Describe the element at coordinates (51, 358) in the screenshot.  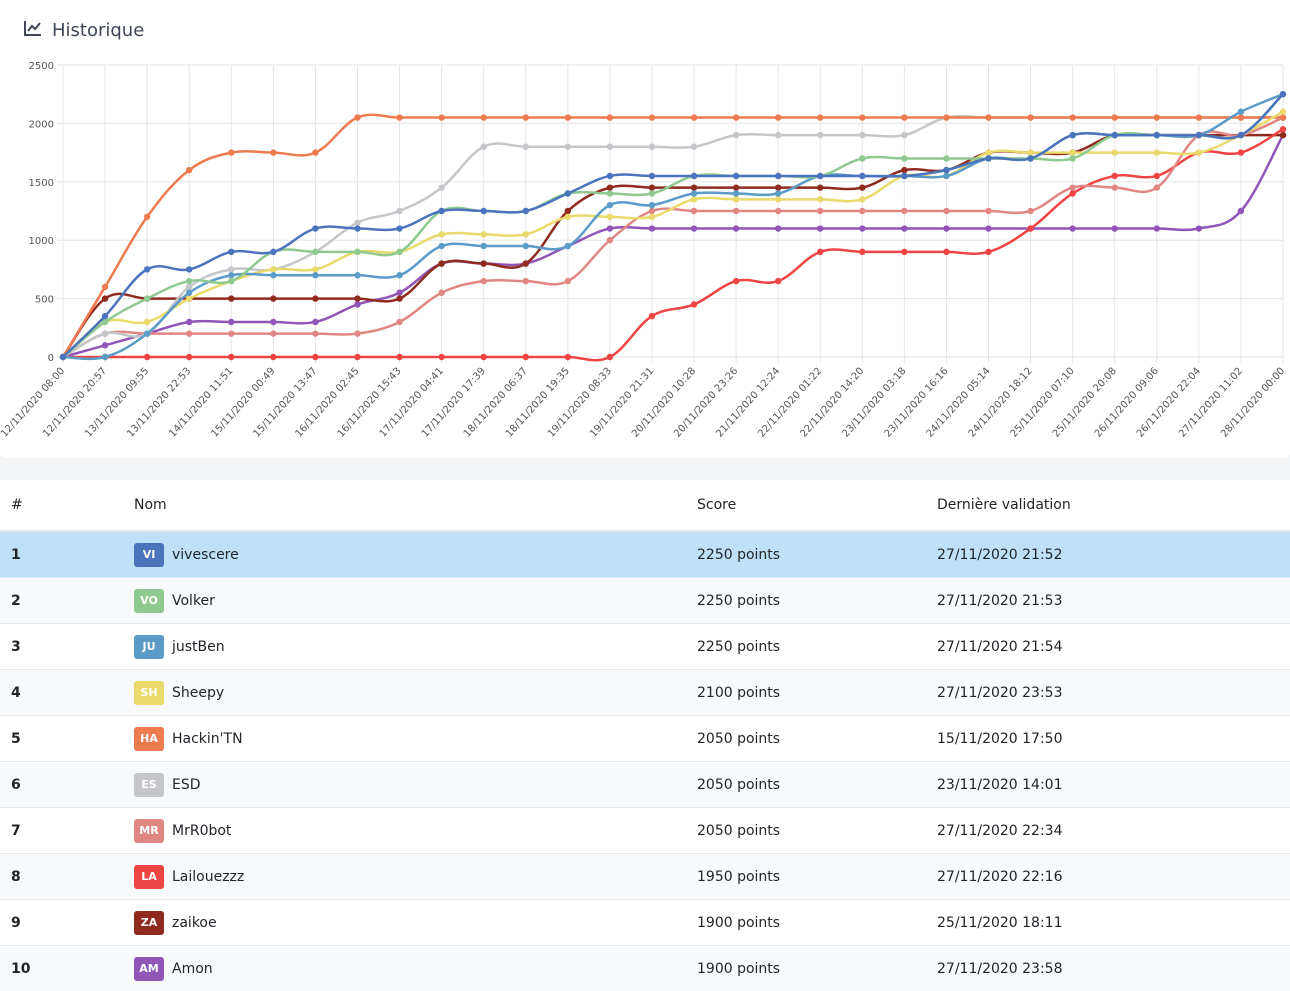
I see `y-tick-label: 0` at that location.